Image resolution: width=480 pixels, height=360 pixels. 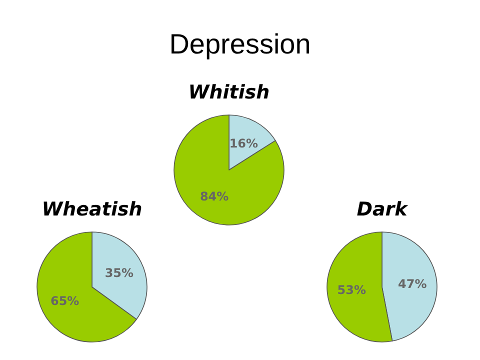 What do you see at coordinates (92, 209) in the screenshot?
I see `chart-title: Wheatish` at bounding box center [92, 209].